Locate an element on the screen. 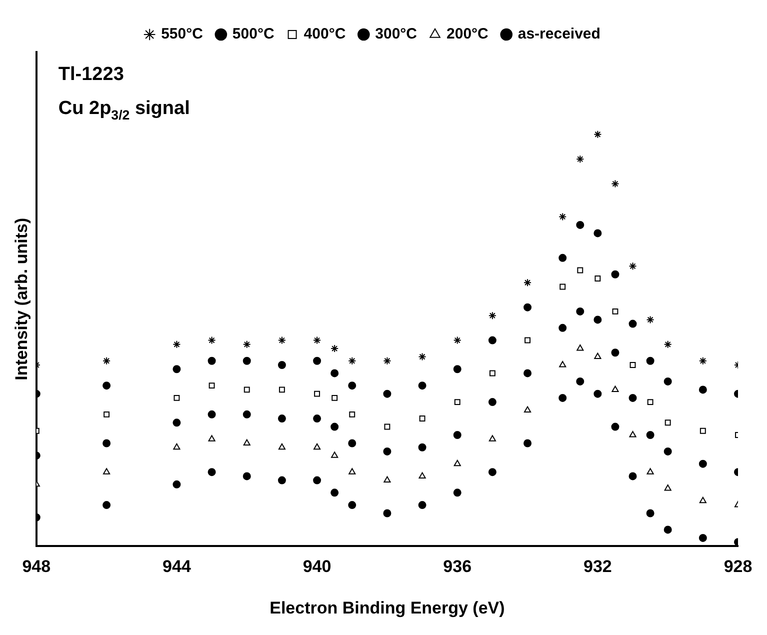 The width and height of the screenshot is (767, 635). legend-label: 200°C is located at coordinates (467, 34).